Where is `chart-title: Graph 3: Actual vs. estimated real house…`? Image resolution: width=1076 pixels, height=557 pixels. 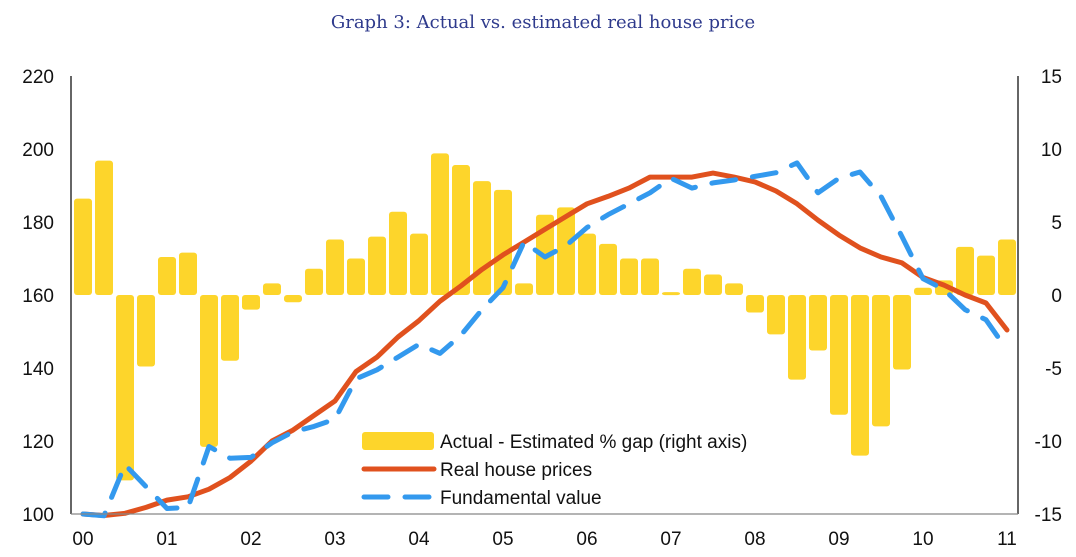 chart-title: Graph 3: Actual vs. estimated real house… is located at coordinates (543, 22).